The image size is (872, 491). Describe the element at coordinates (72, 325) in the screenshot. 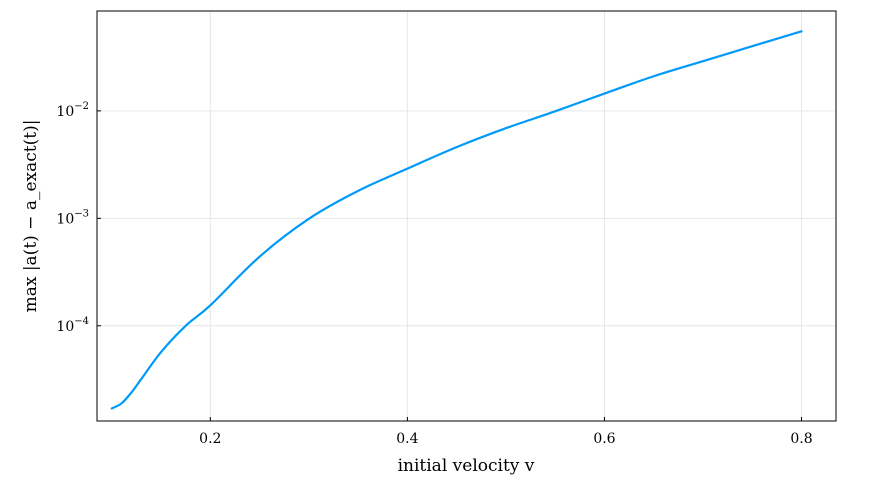

I see `y-tick-label: 10⁻⁴` at that location.